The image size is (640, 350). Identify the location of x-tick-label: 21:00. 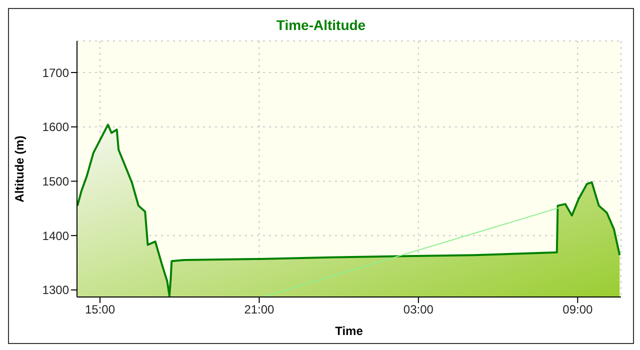
(259, 309).